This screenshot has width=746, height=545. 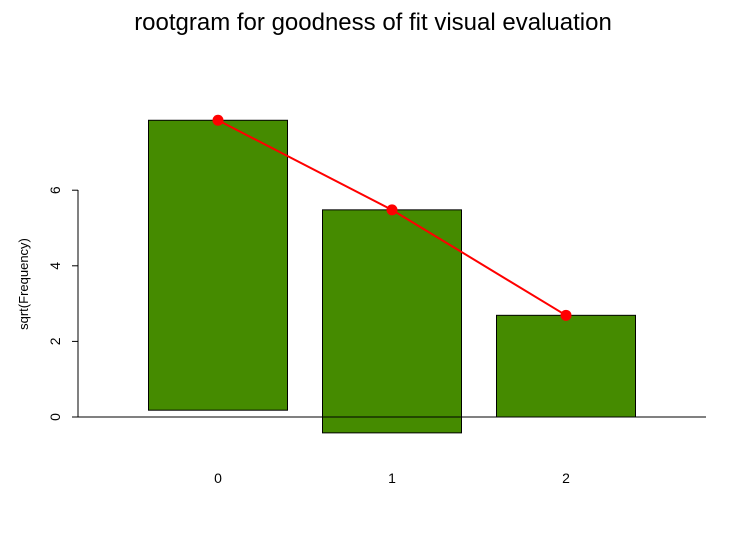 I want to click on y-axis-title: sqrt(Frequency), so click(x=23, y=284).